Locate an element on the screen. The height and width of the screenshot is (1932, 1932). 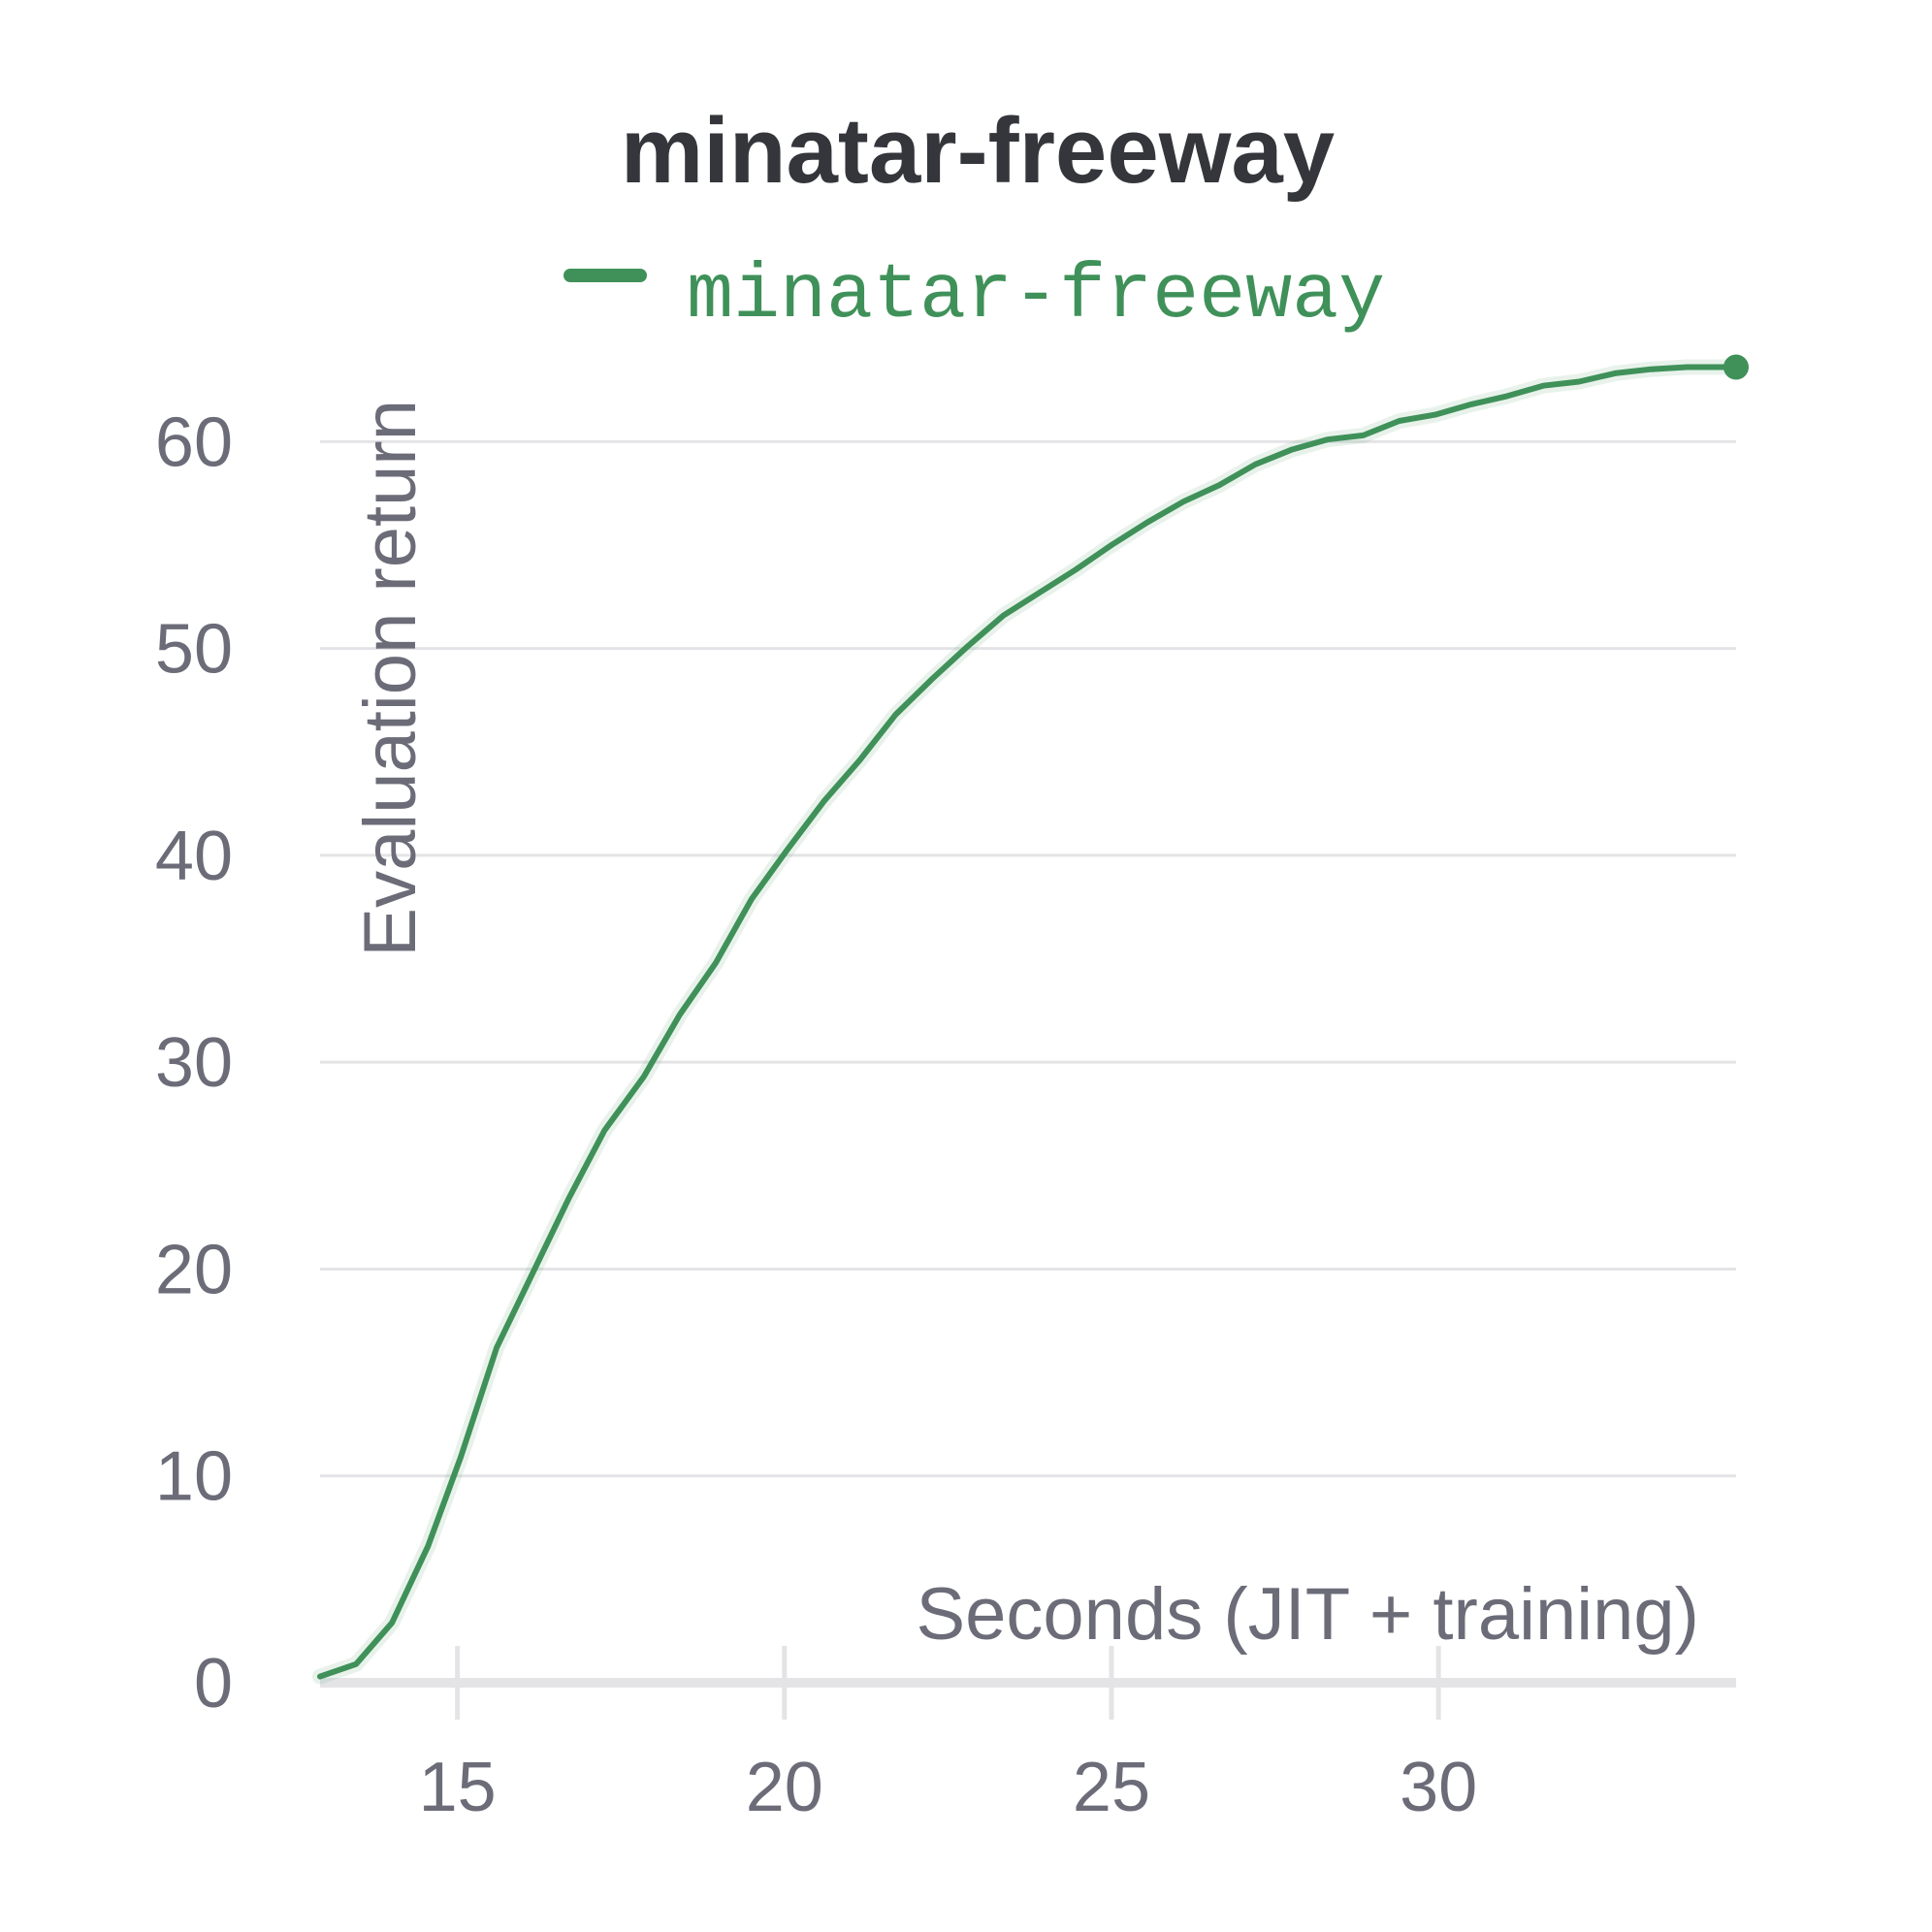
series-end-marker is located at coordinates (1736, 367).